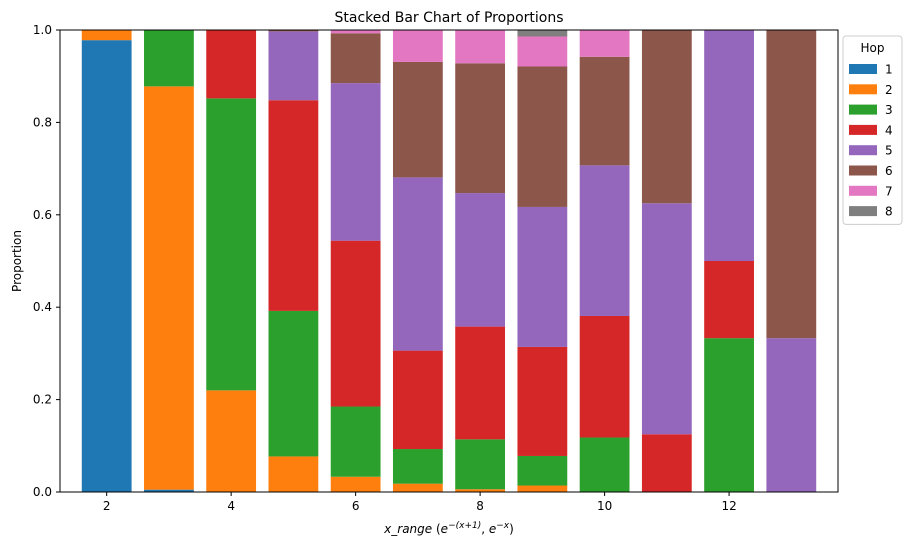  What do you see at coordinates (889, 90) in the screenshot?
I see `legend-label-hop2: 2` at bounding box center [889, 90].